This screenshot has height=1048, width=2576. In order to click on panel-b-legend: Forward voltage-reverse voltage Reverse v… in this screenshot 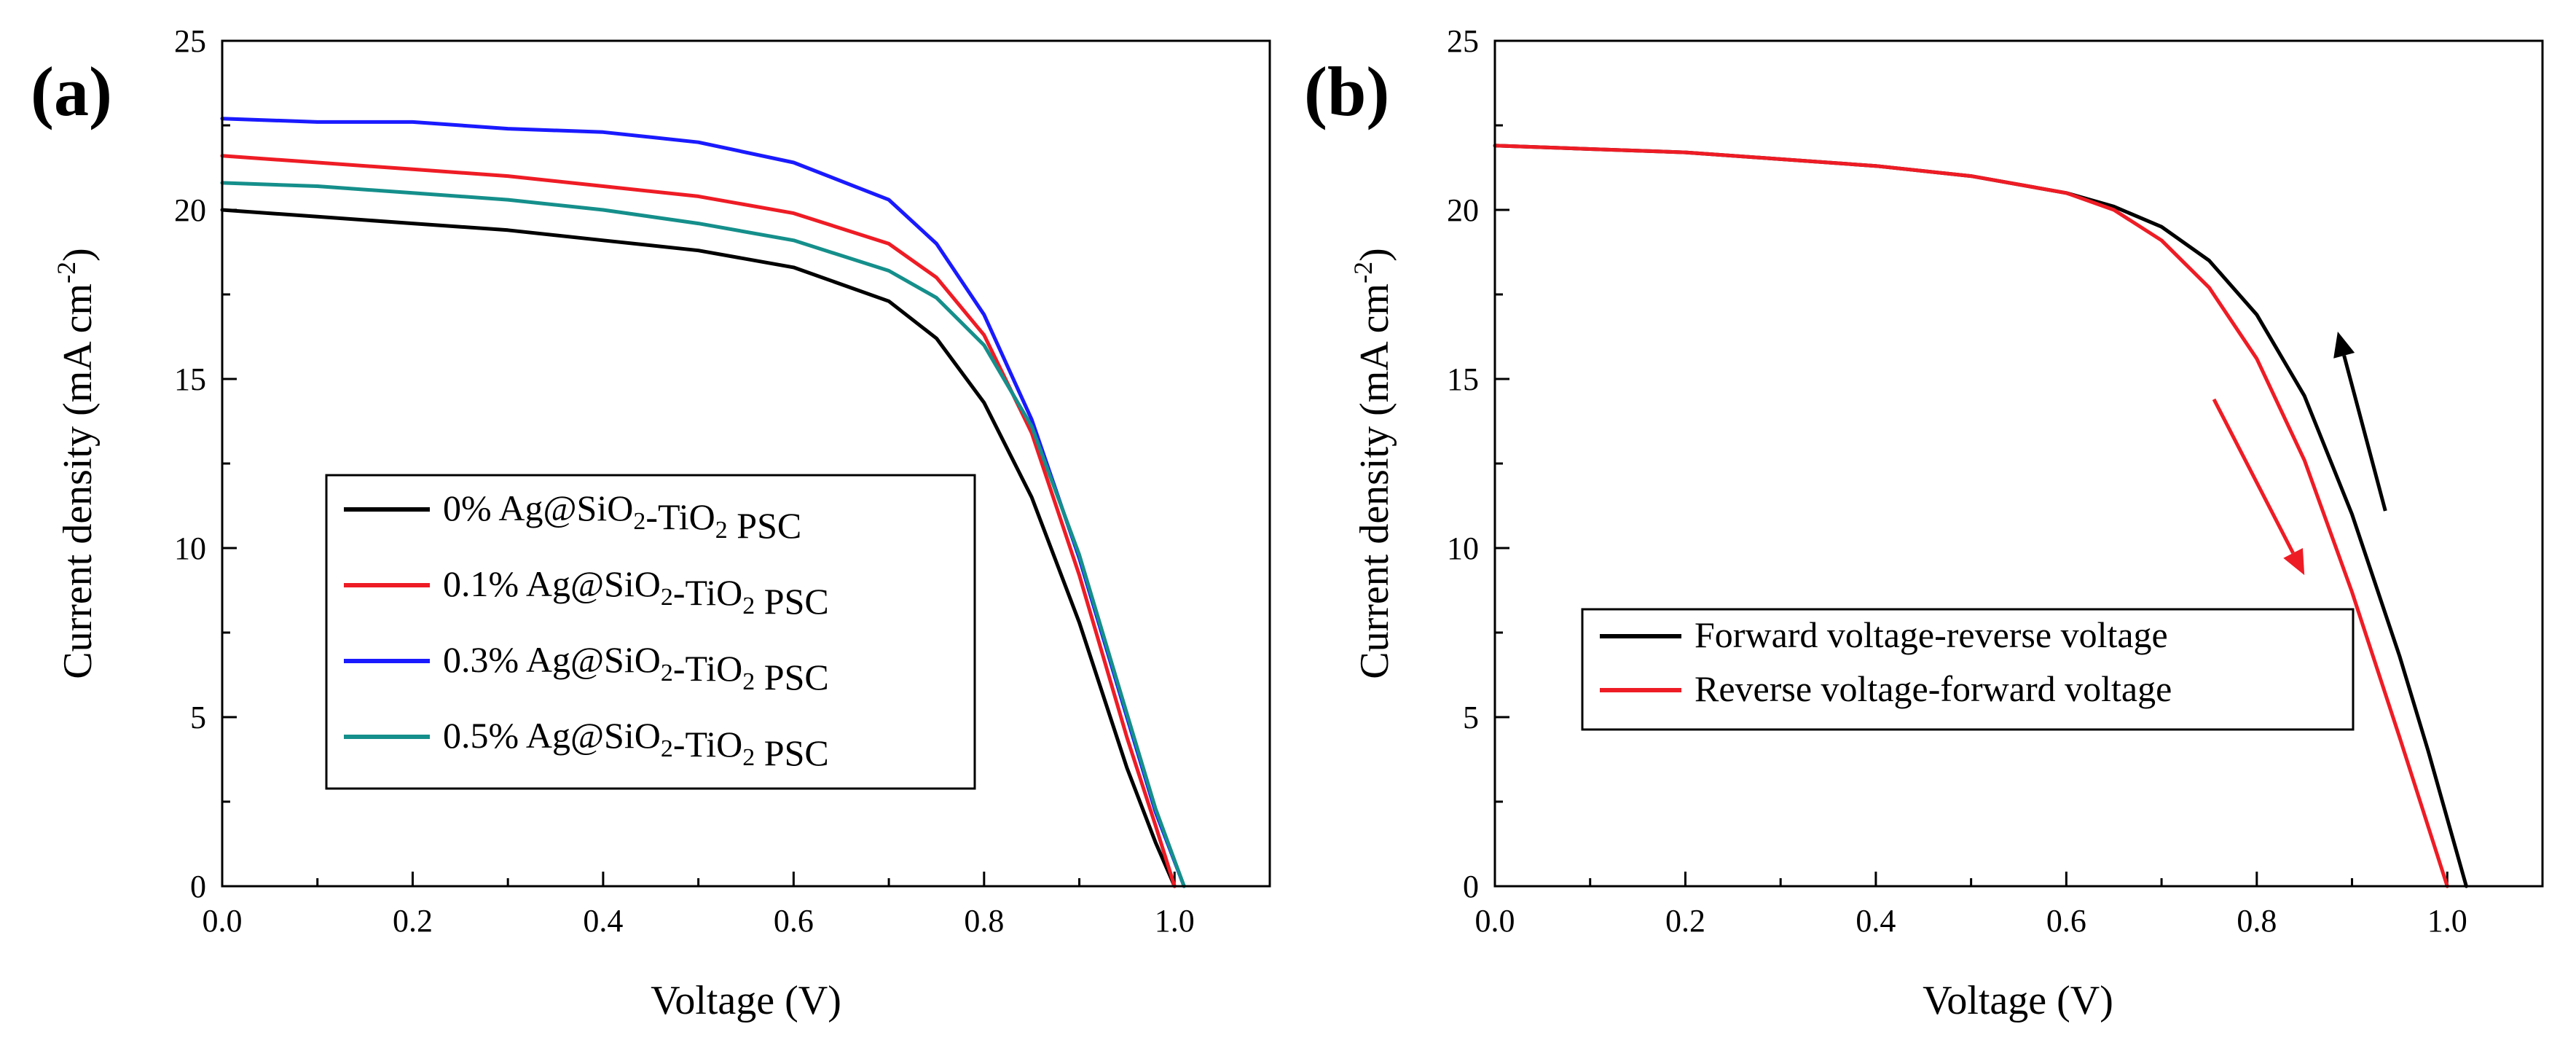, I will do `click(1968, 669)`.